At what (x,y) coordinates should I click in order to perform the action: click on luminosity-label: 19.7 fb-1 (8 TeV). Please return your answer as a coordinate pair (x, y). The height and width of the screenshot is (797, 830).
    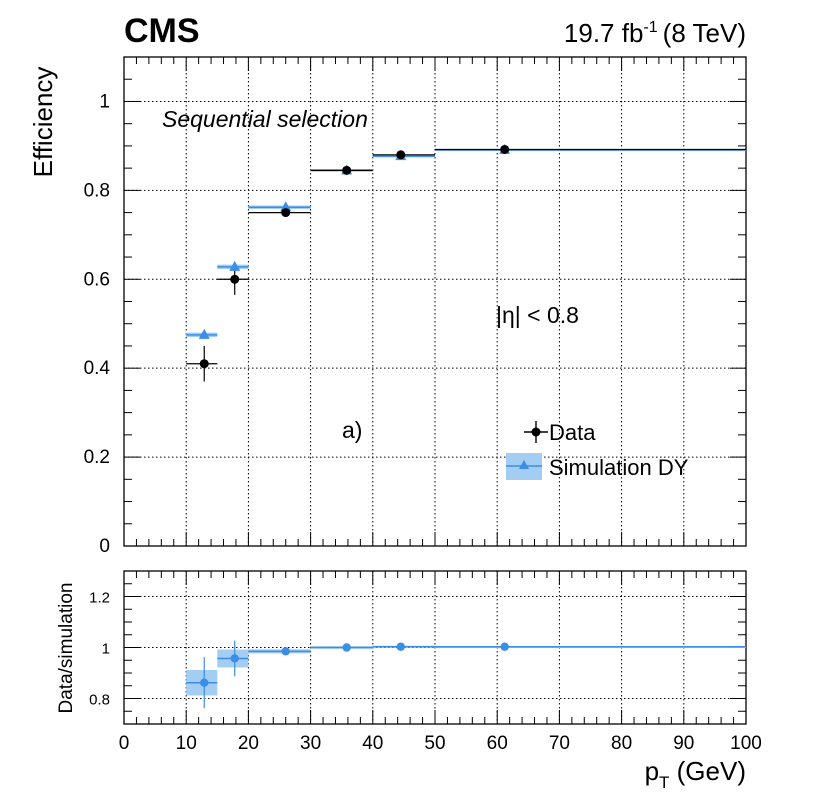
    Looking at the image, I should click on (655, 33).